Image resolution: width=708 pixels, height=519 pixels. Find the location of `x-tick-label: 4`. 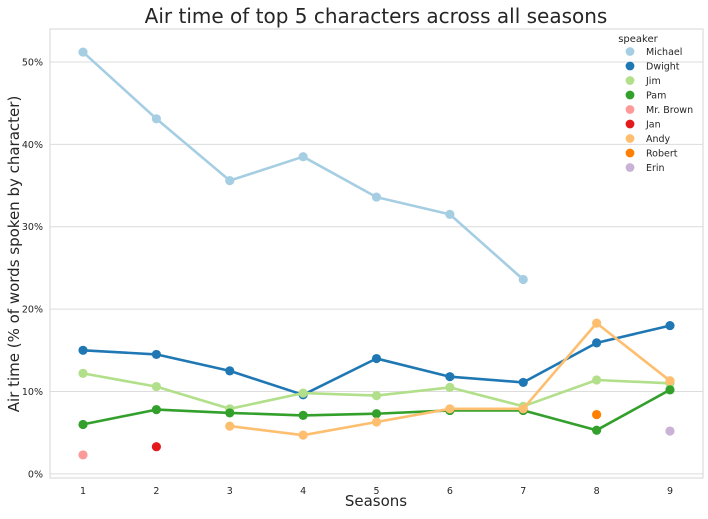

x-tick-label: 4 is located at coordinates (303, 491).